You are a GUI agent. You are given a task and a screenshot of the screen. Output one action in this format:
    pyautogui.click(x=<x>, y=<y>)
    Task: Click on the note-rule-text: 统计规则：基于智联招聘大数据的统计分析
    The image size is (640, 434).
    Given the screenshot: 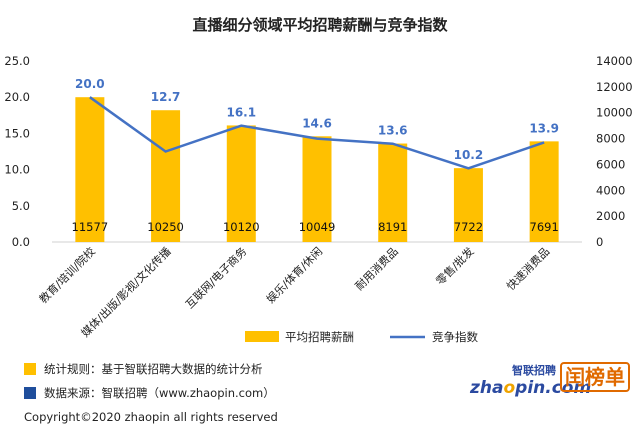 What is the action you would take?
    pyautogui.click(x=153, y=369)
    